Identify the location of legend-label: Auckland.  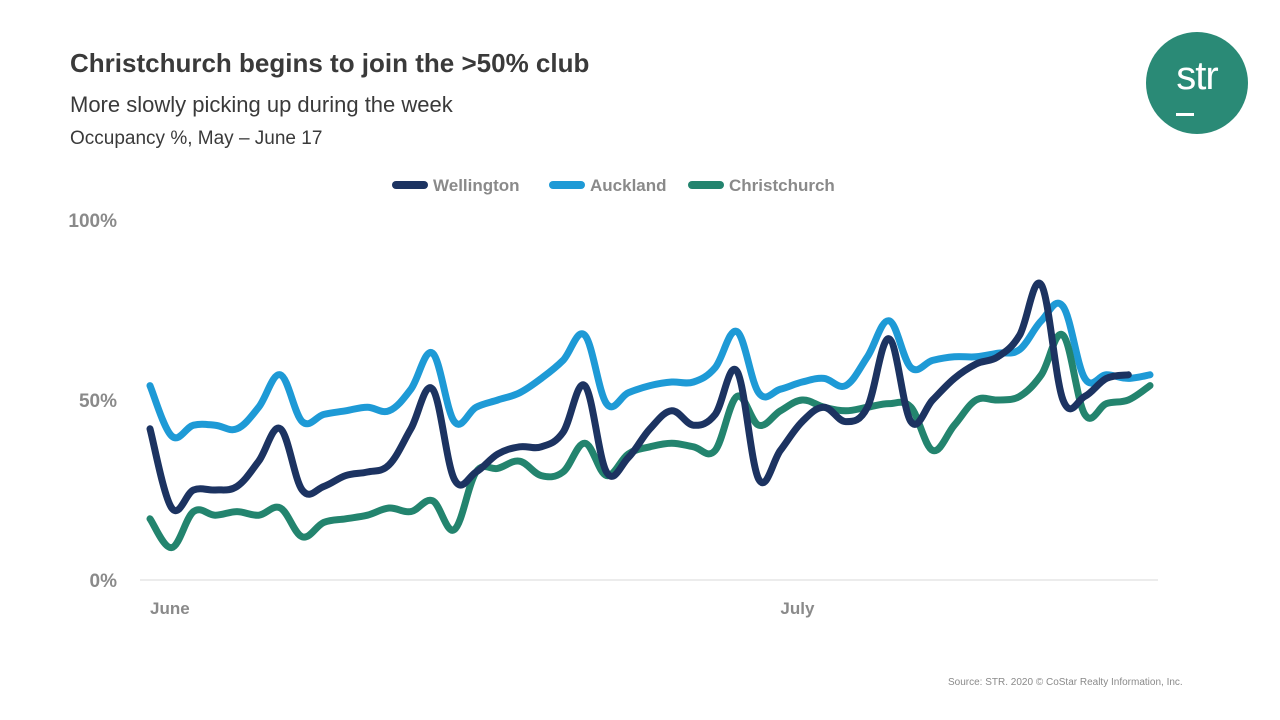
(628, 185).